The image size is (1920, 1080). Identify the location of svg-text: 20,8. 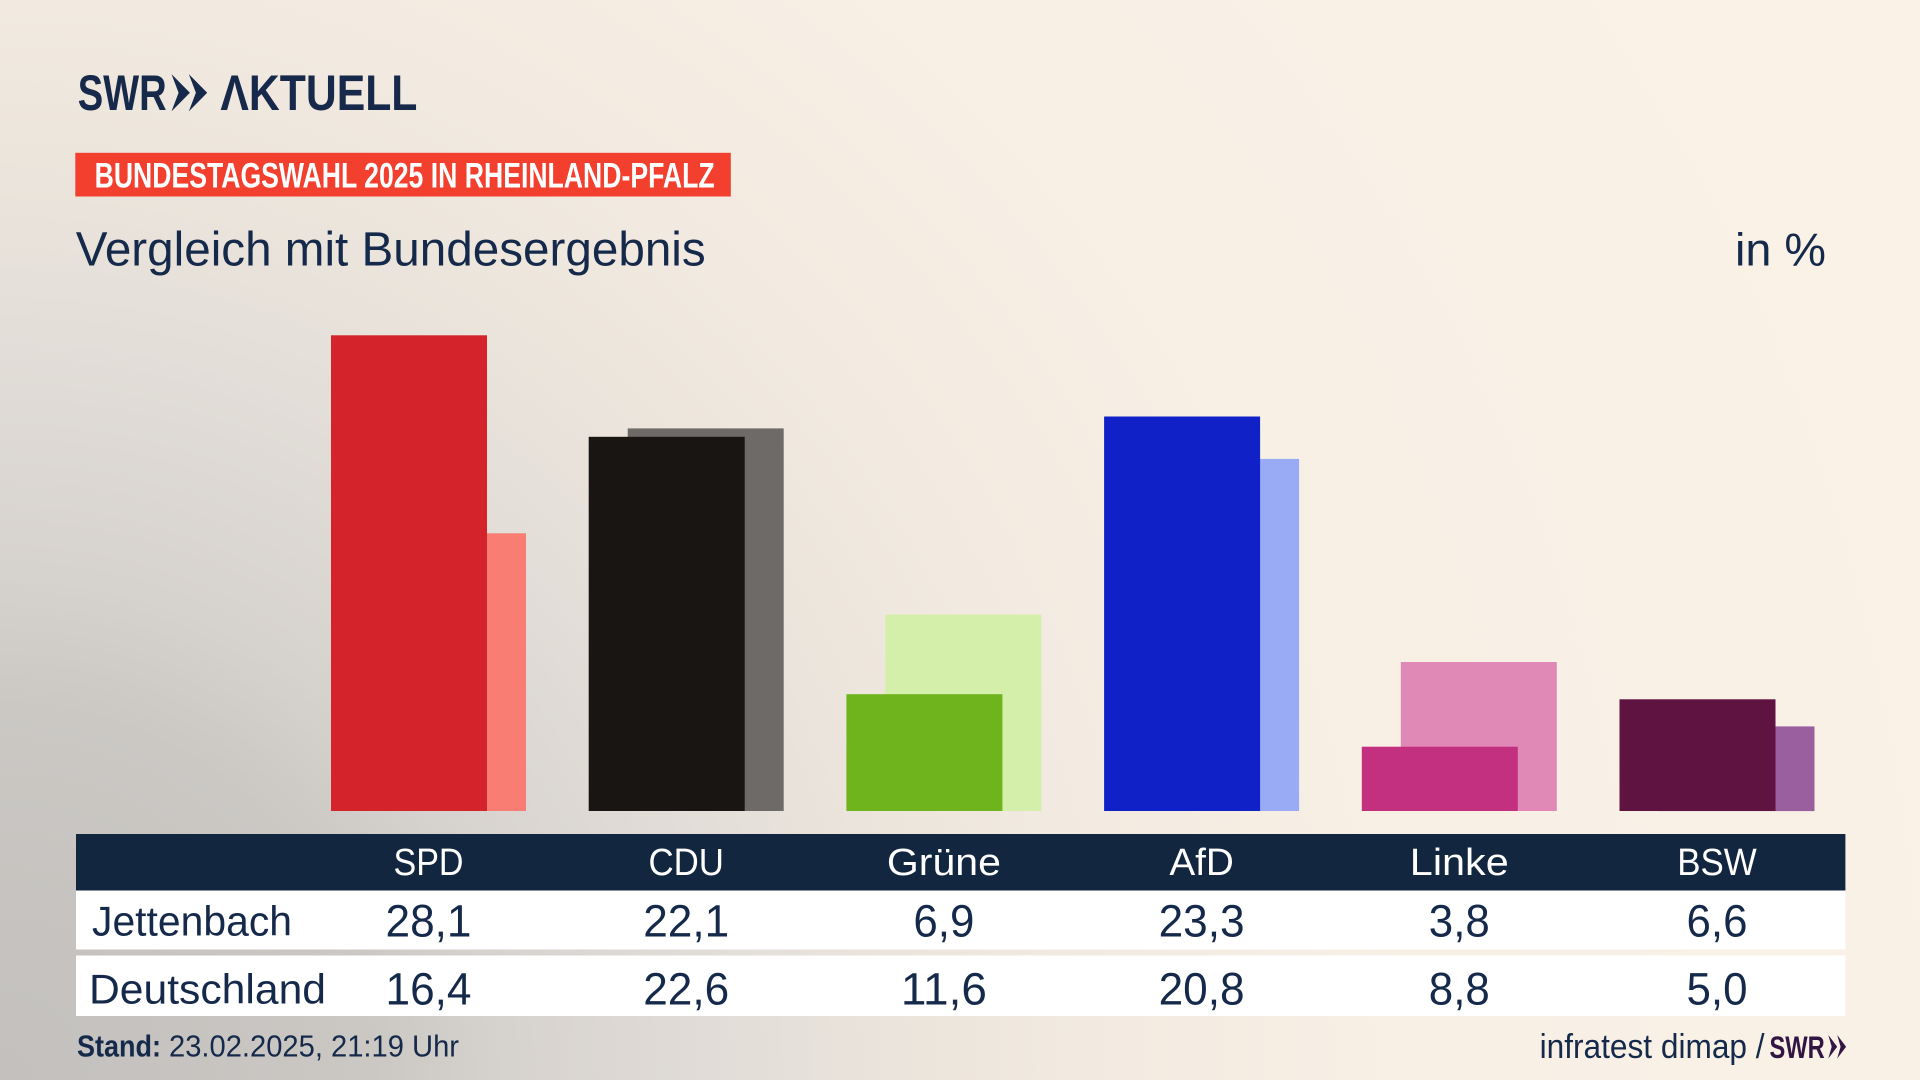
(1202, 988).